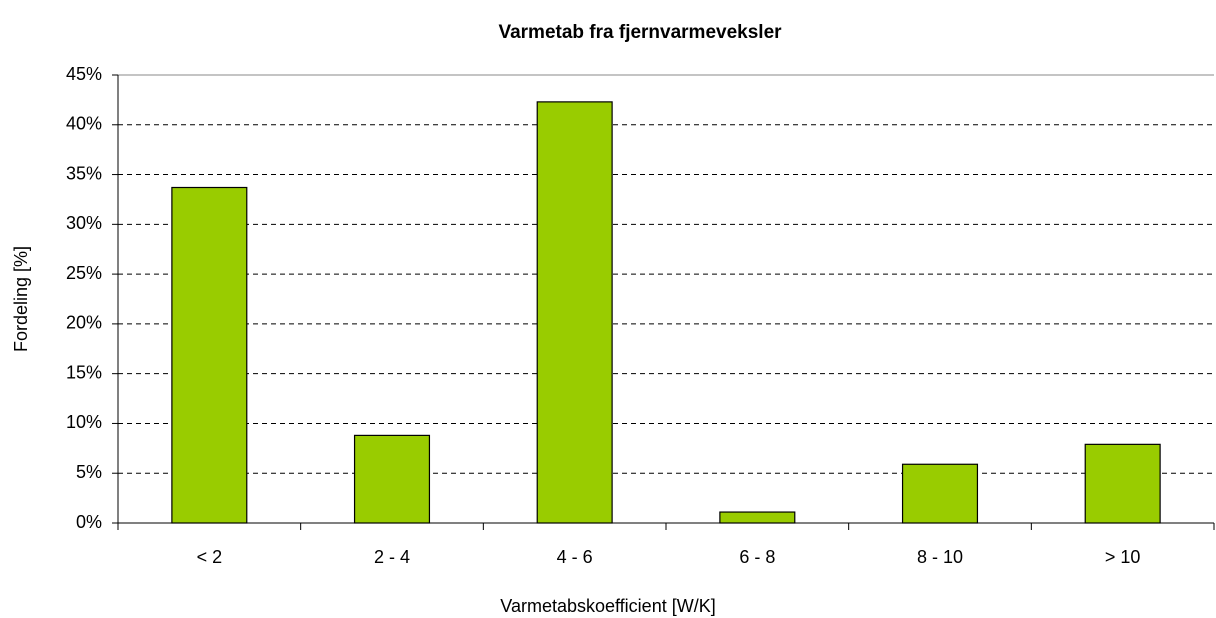 The height and width of the screenshot is (618, 1216). I want to click on x-tick-label: 6 - 8, so click(757, 557).